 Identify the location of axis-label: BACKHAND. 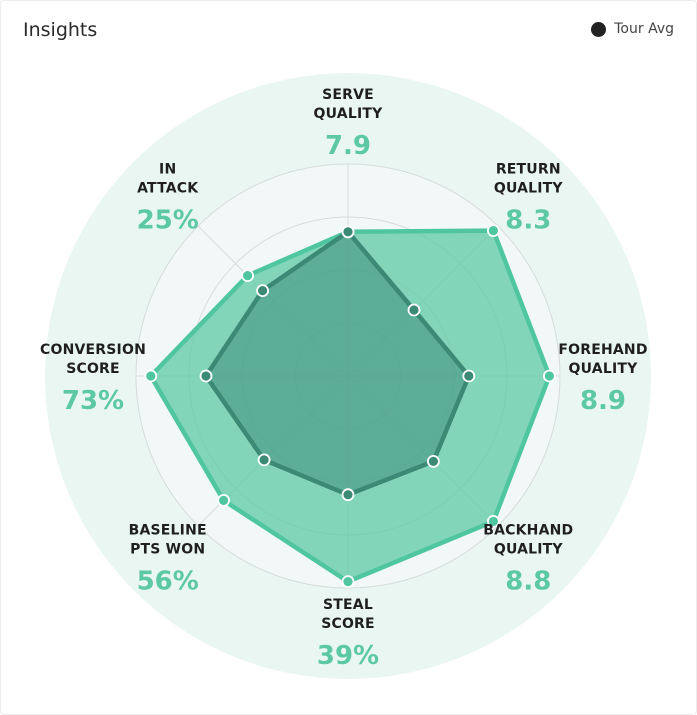
(528, 530).